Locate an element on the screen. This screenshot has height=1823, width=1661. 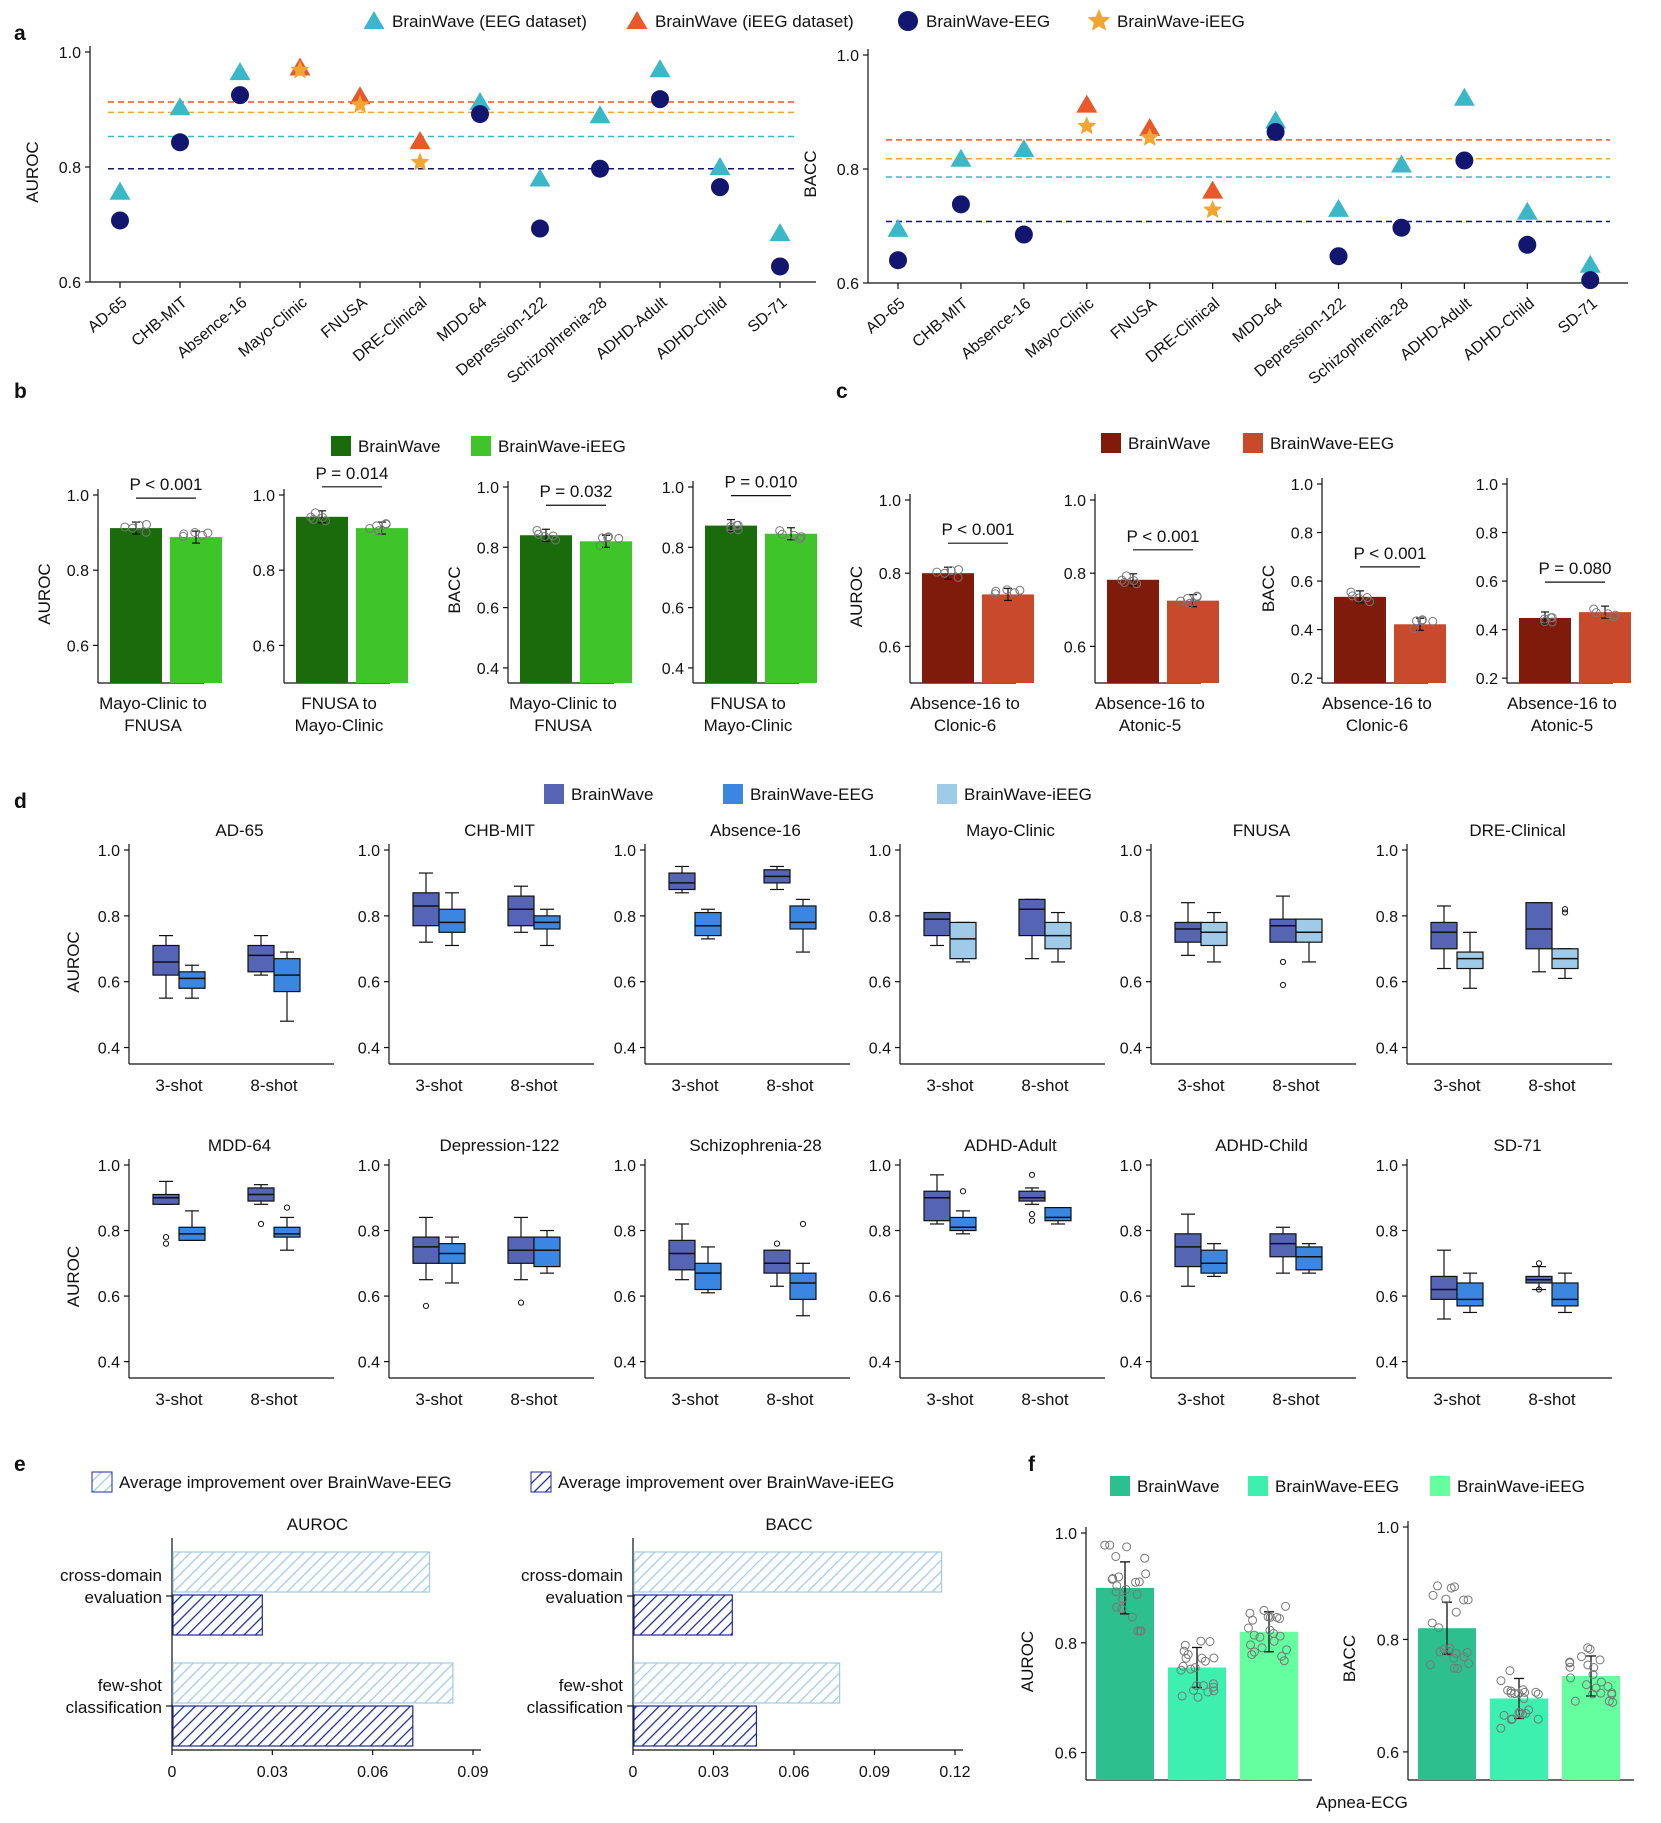
panel-label-e: e is located at coordinates (20, 1464).